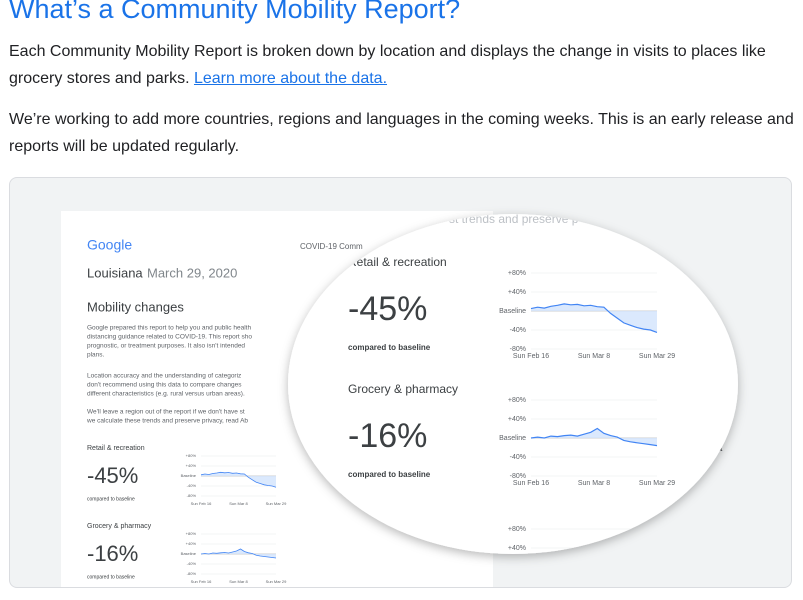 This screenshot has width=803, height=600. I want to click on body-line: plans., so click(96, 355).